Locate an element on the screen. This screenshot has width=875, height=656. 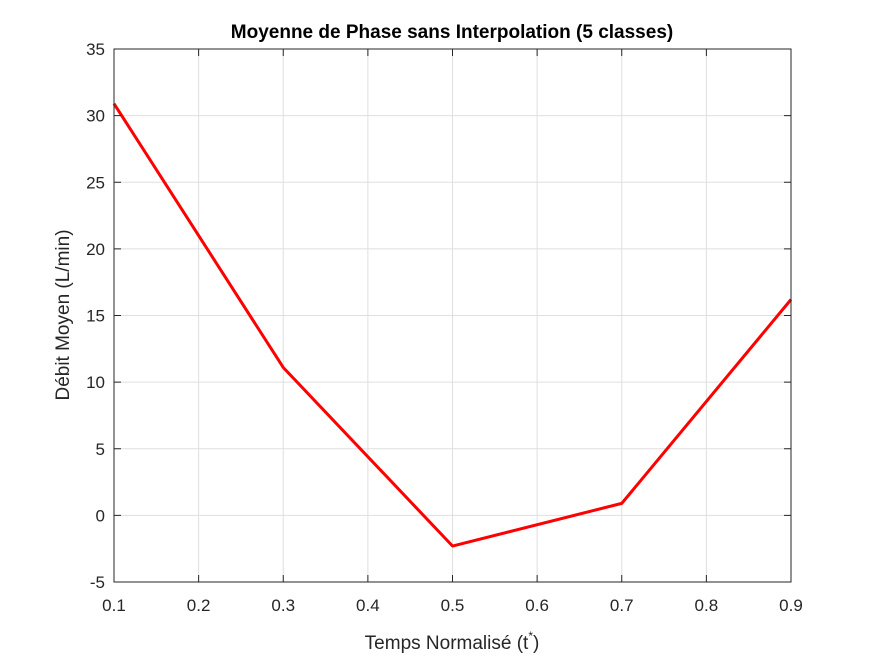
x-tick-label: 0.3 is located at coordinates (283, 605).